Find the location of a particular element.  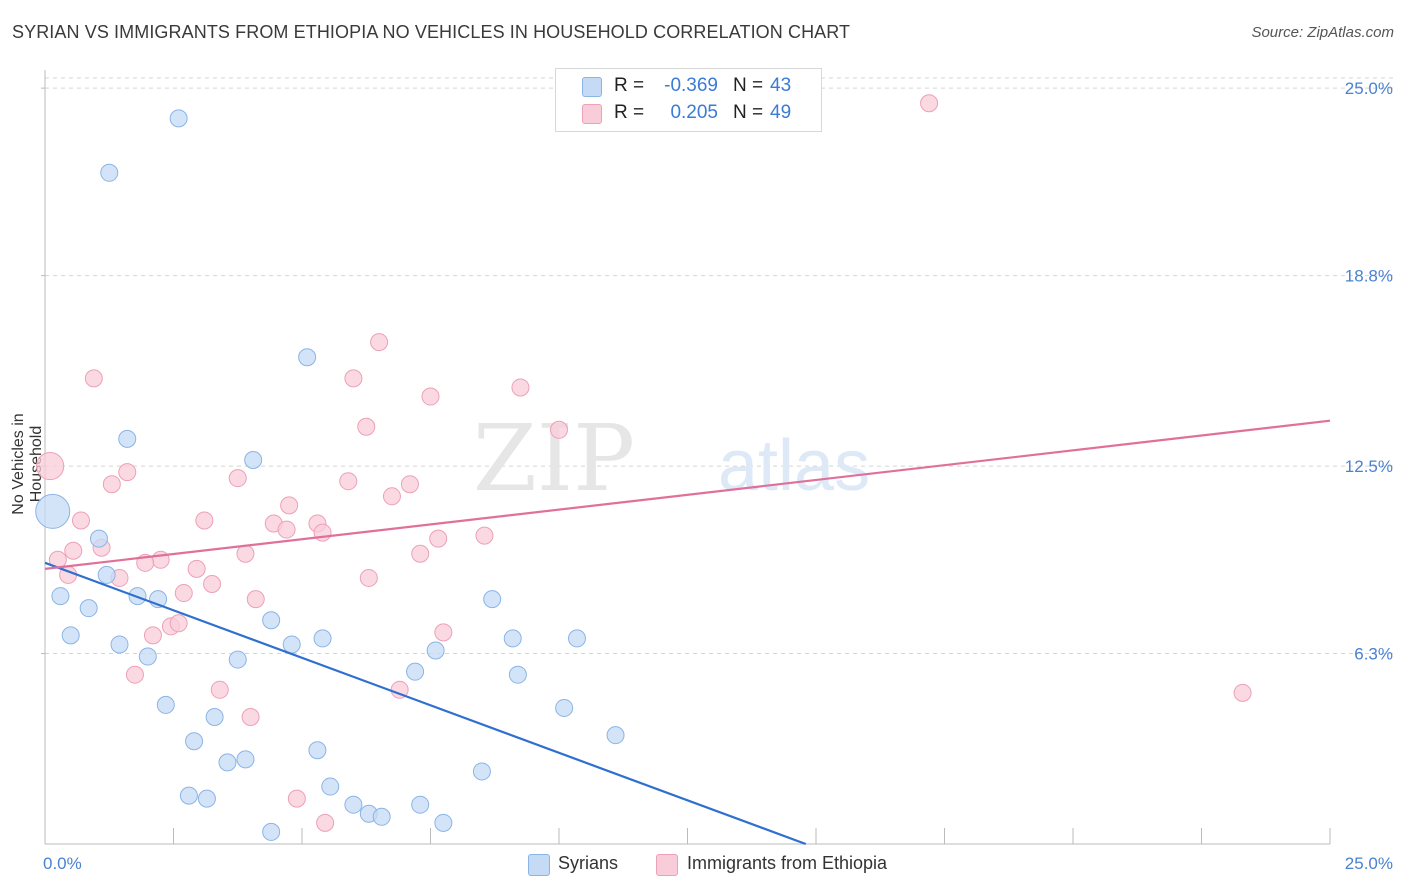

r-value: 0.205 is located at coordinates (694, 112).